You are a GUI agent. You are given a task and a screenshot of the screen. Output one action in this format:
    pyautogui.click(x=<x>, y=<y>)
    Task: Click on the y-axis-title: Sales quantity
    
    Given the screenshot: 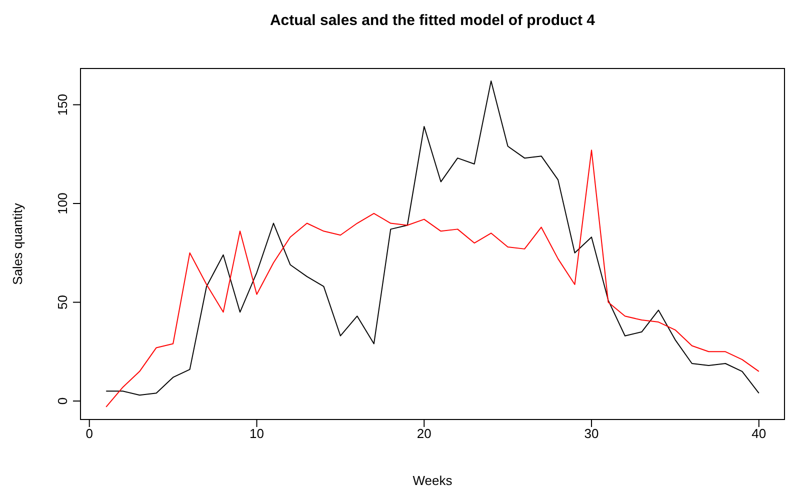 What is the action you would take?
    pyautogui.click(x=17, y=244)
    